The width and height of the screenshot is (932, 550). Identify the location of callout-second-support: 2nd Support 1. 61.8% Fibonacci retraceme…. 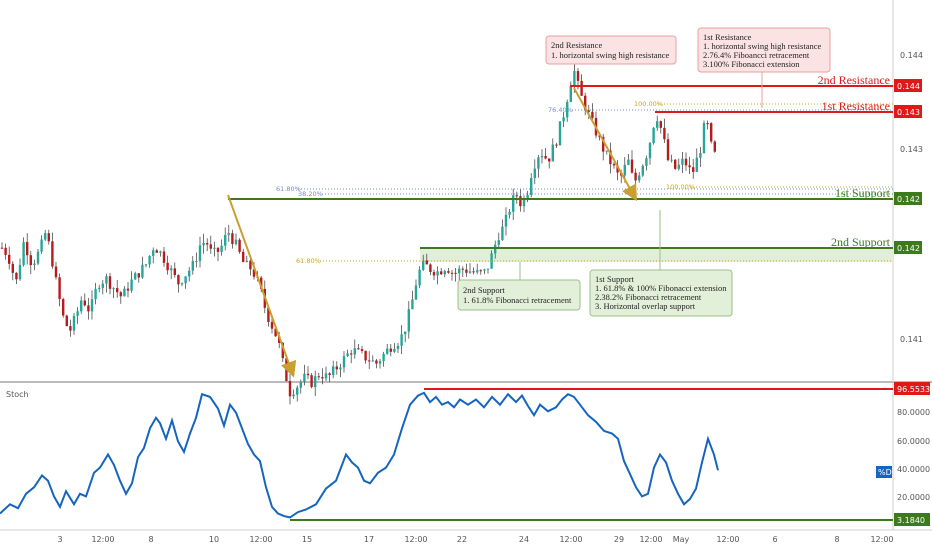
(519, 295).